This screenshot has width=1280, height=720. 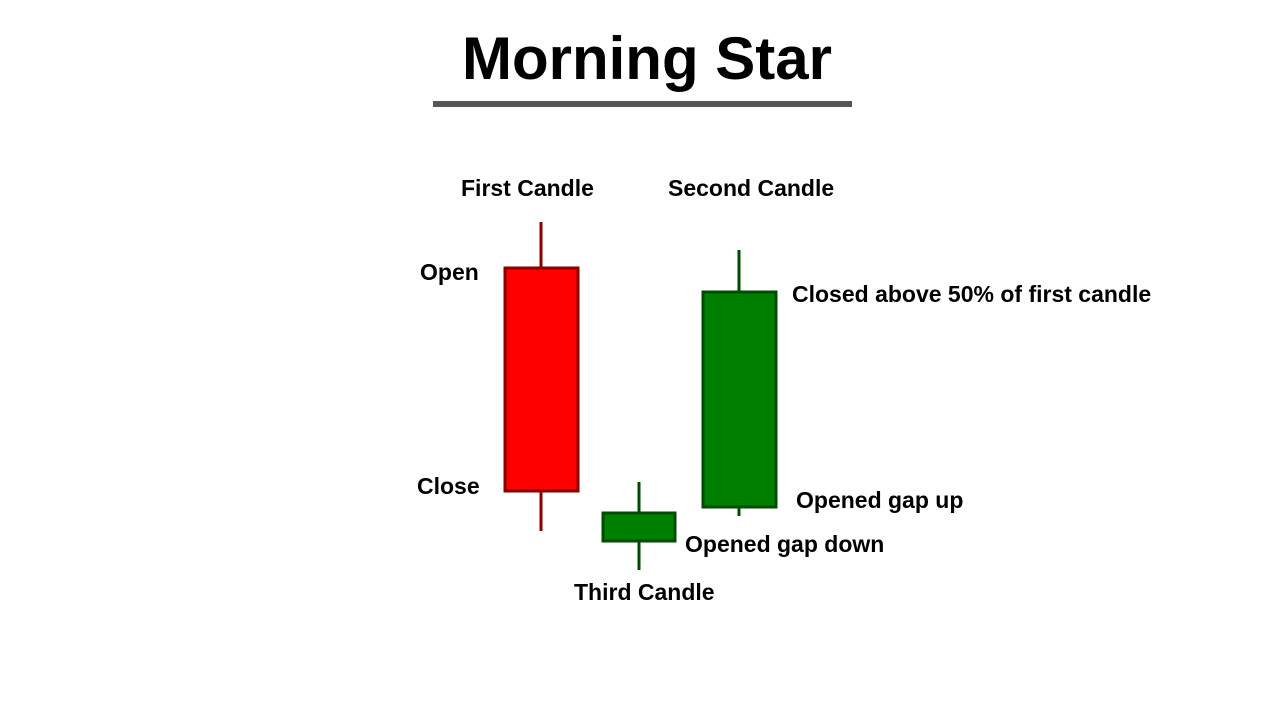 What do you see at coordinates (541, 379) in the screenshot?
I see `first-candle-body` at bounding box center [541, 379].